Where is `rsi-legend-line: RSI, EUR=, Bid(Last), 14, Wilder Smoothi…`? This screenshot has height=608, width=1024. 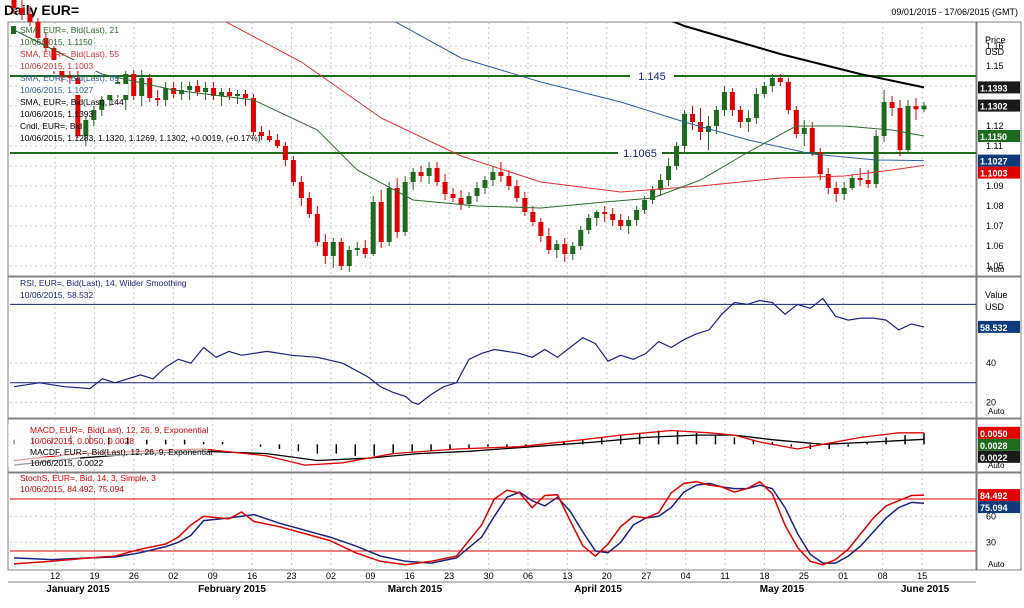 rsi-legend-line: RSI, EUR=, Bid(Last), 14, Wilder Smoothi… is located at coordinates (103, 283).